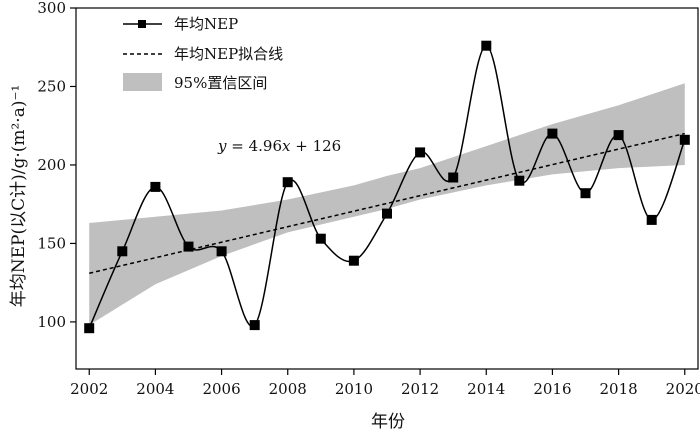  I want to click on nep-point-2020, so click(684, 139).